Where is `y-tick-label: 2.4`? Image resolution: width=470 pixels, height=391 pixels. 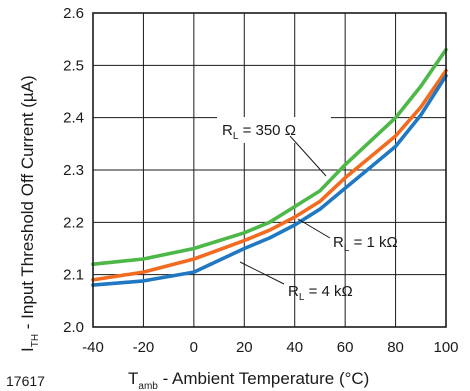 y-tick-label: 2.4 is located at coordinates (73, 118).